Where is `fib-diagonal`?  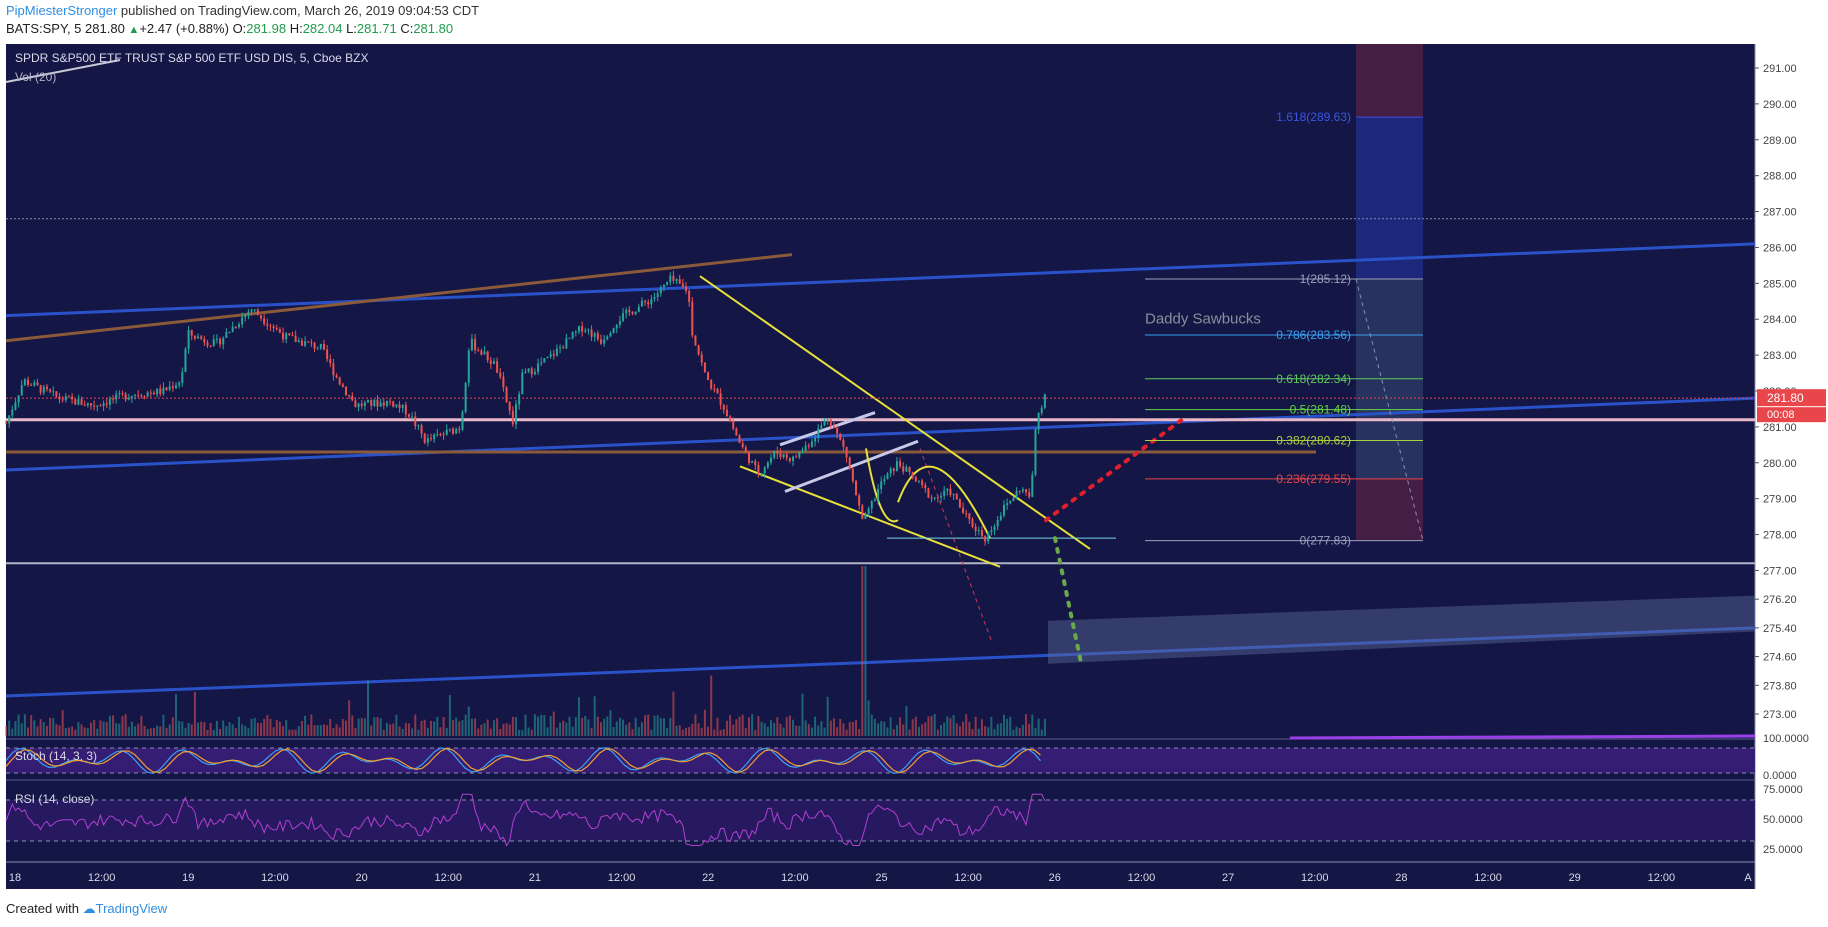
fib-diagonal is located at coordinates (1389, 409).